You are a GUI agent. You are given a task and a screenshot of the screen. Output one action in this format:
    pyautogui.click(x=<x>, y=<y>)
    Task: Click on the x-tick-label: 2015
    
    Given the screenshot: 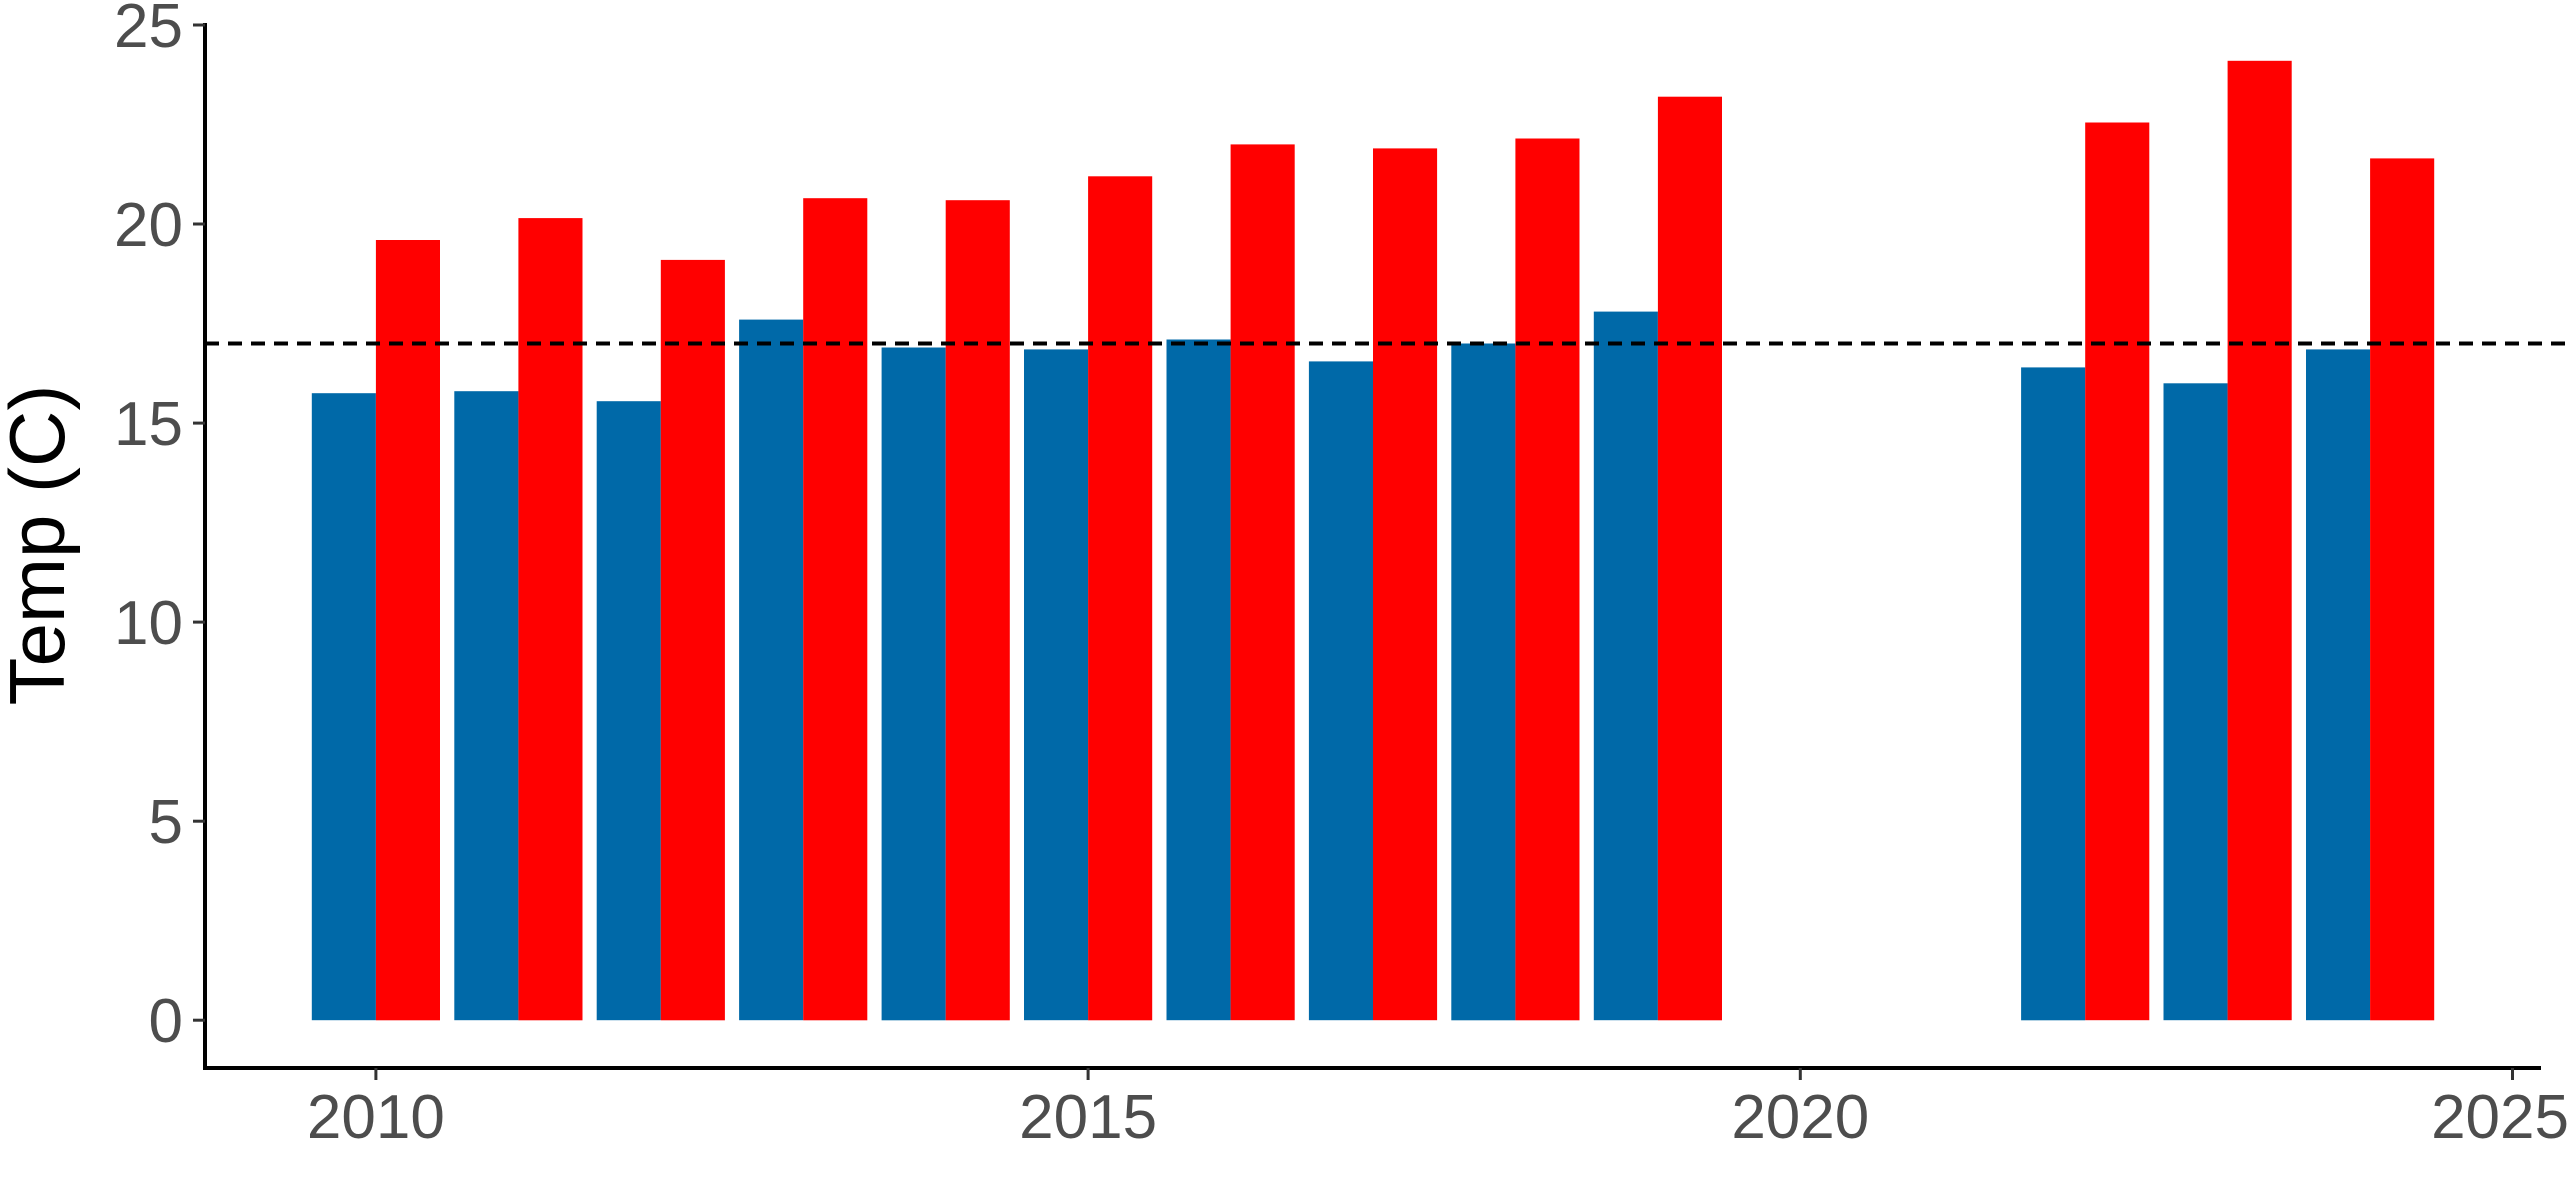 What is the action you would take?
    pyautogui.click(x=1088, y=1117)
    